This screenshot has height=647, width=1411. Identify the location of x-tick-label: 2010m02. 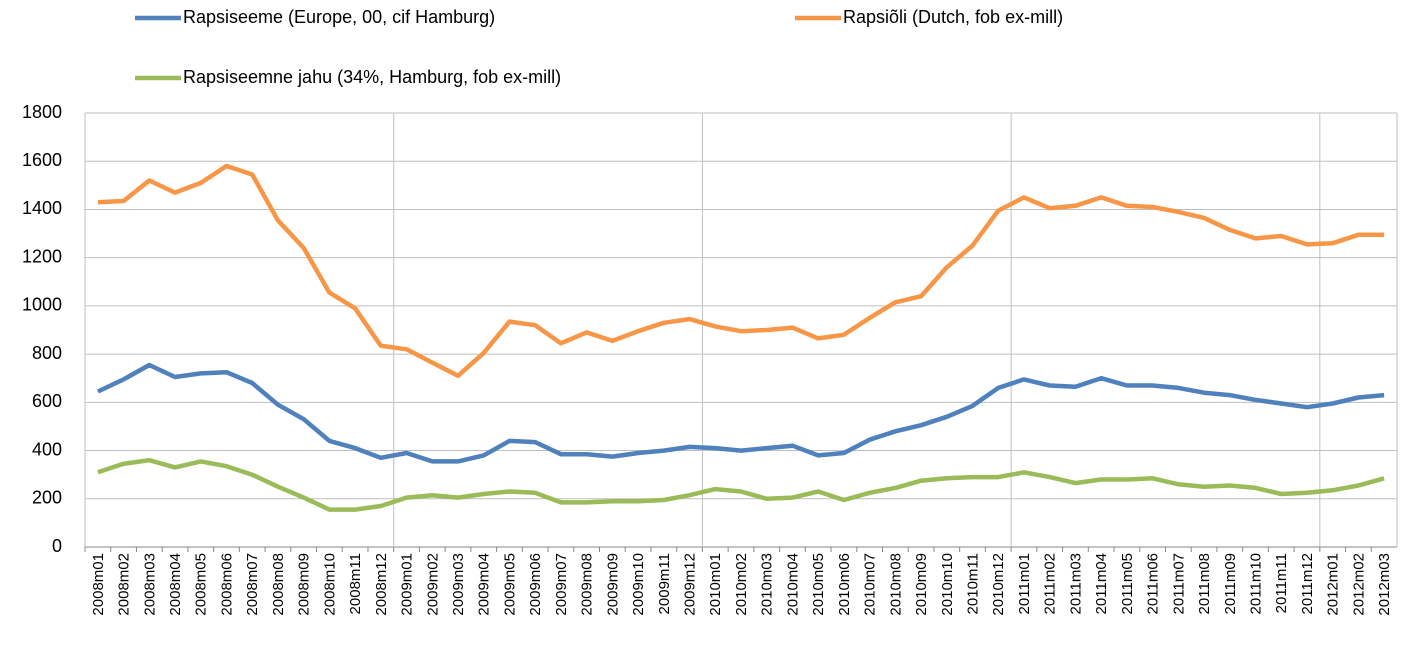
(741, 584).